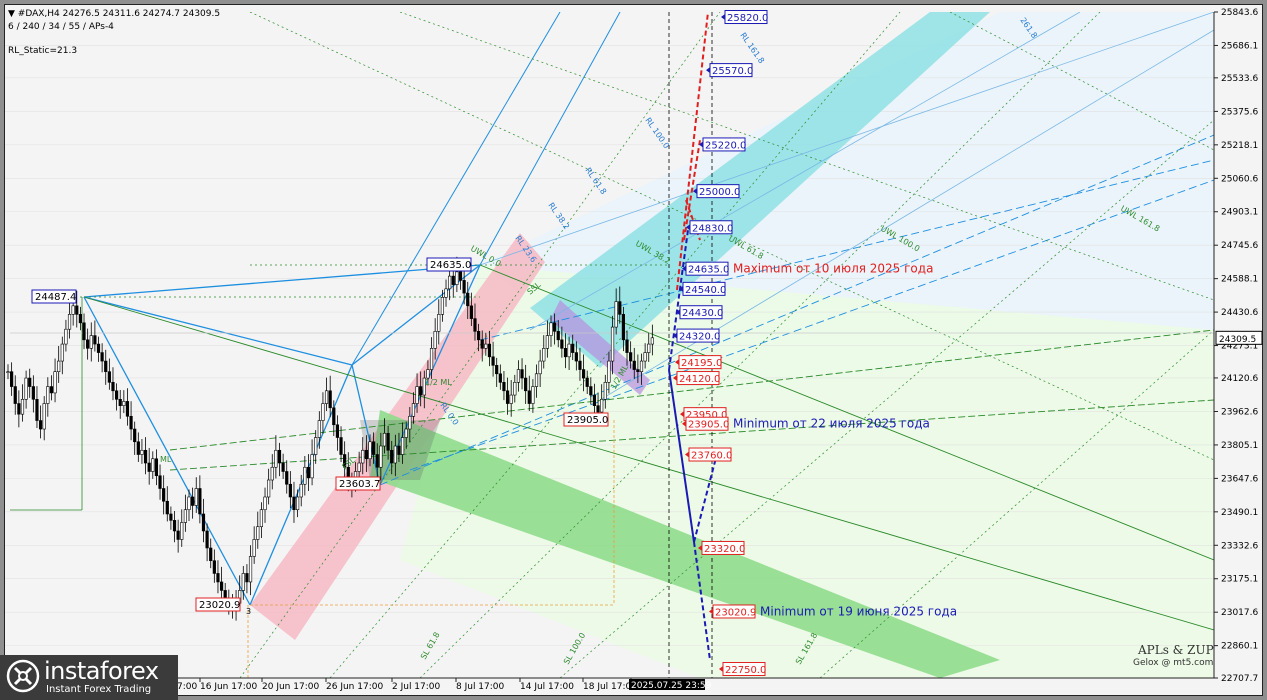  What do you see at coordinates (719, 192) in the screenshot?
I see `svg-text: 25000.0` at bounding box center [719, 192].